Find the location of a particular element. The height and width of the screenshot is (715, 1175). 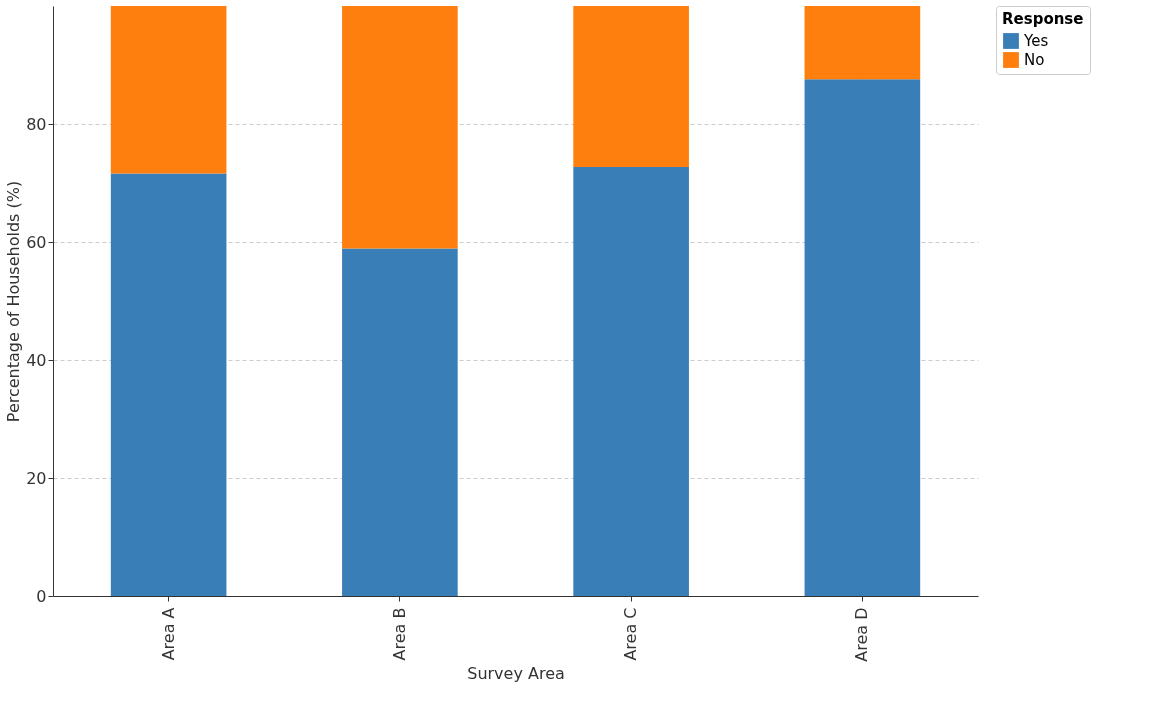

legend-label: No is located at coordinates (1034, 60).